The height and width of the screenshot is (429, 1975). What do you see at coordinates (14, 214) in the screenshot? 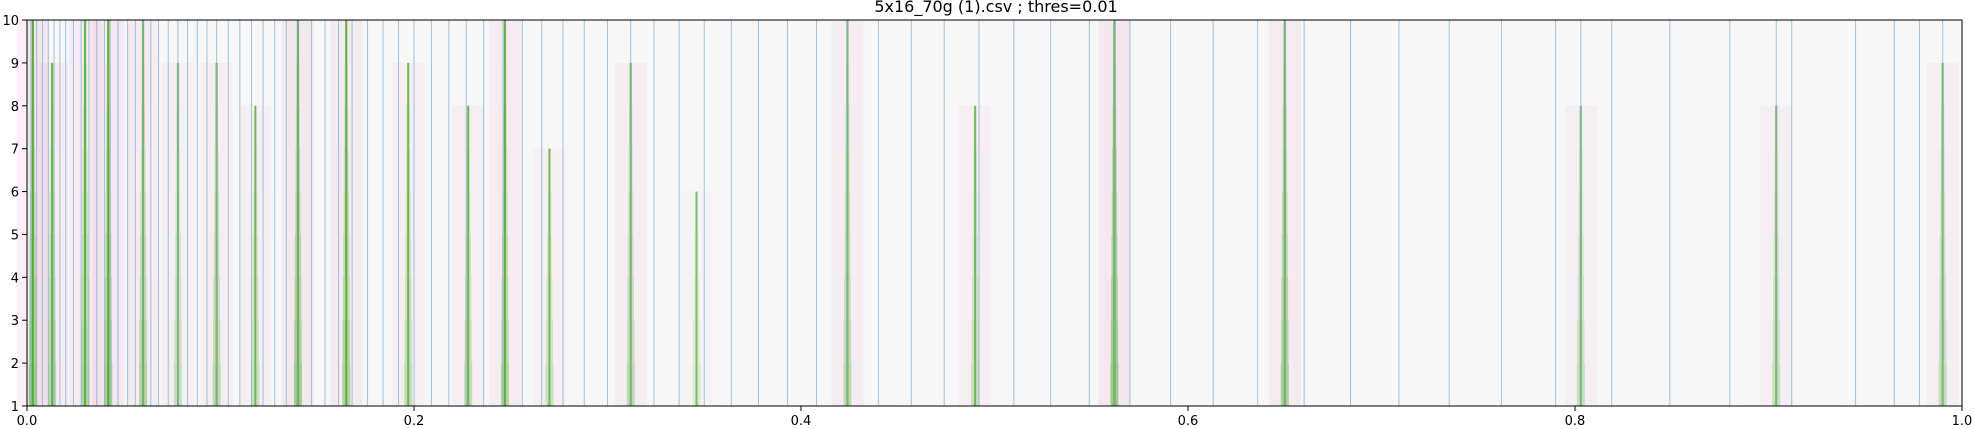
I see `y-axis: 1 2 3 4 5 6 7 8 9 10` at bounding box center [14, 214].